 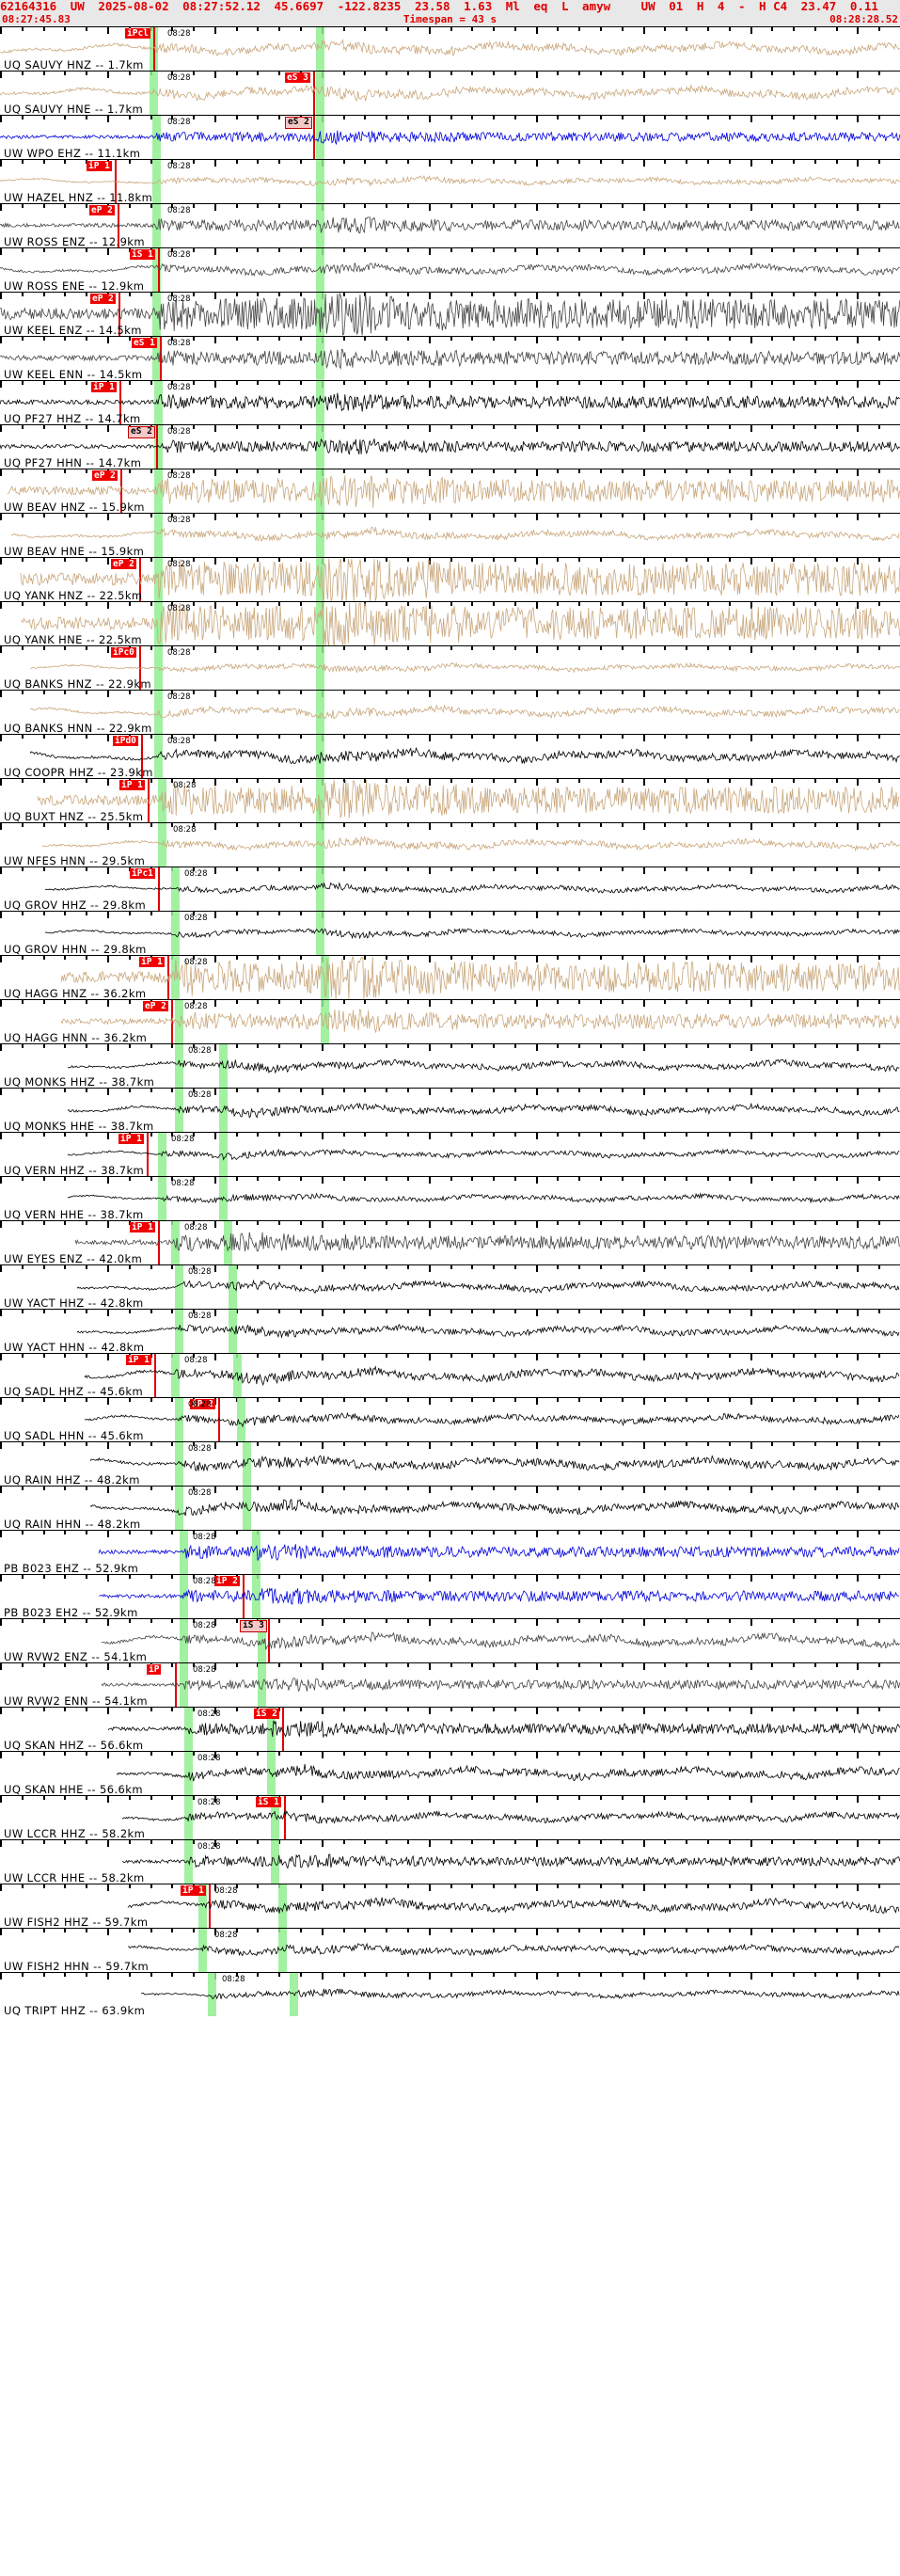 I want to click on trace-row: 08:28 UQ SKAN HHE -- 56.6km, so click(x=450, y=1773).